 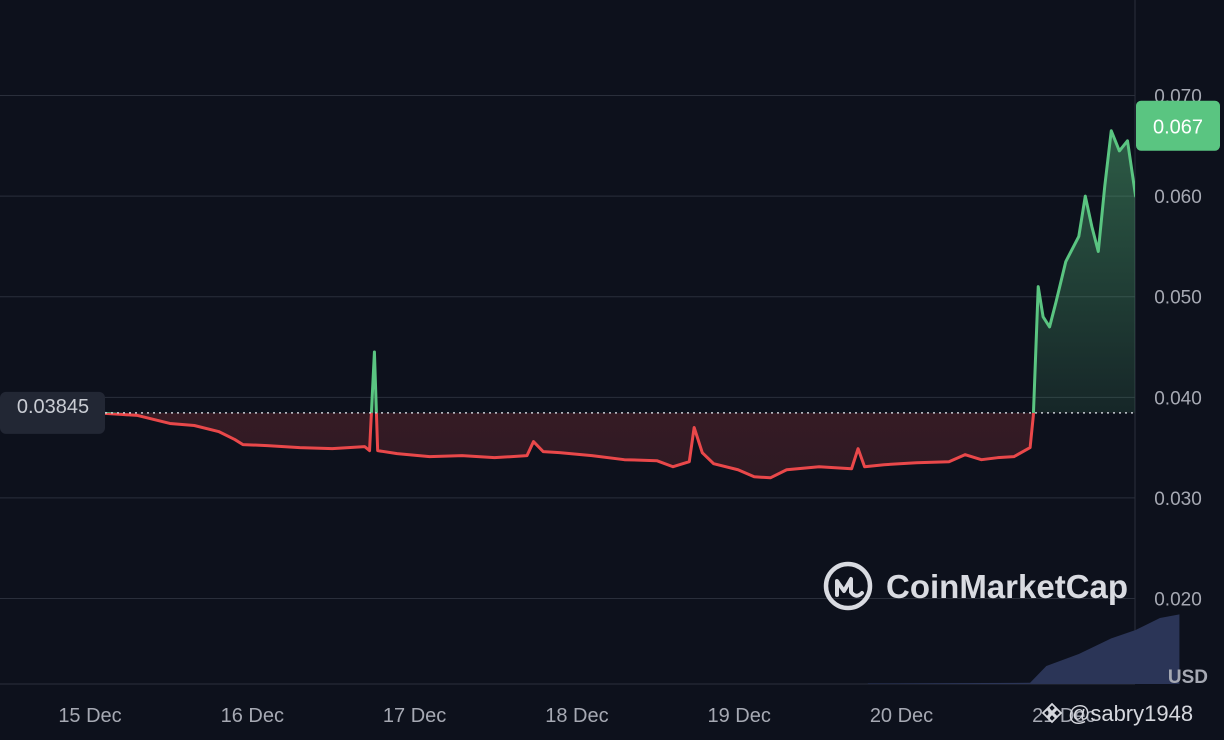 I want to click on area-below-baseline, so click(x=620, y=445).